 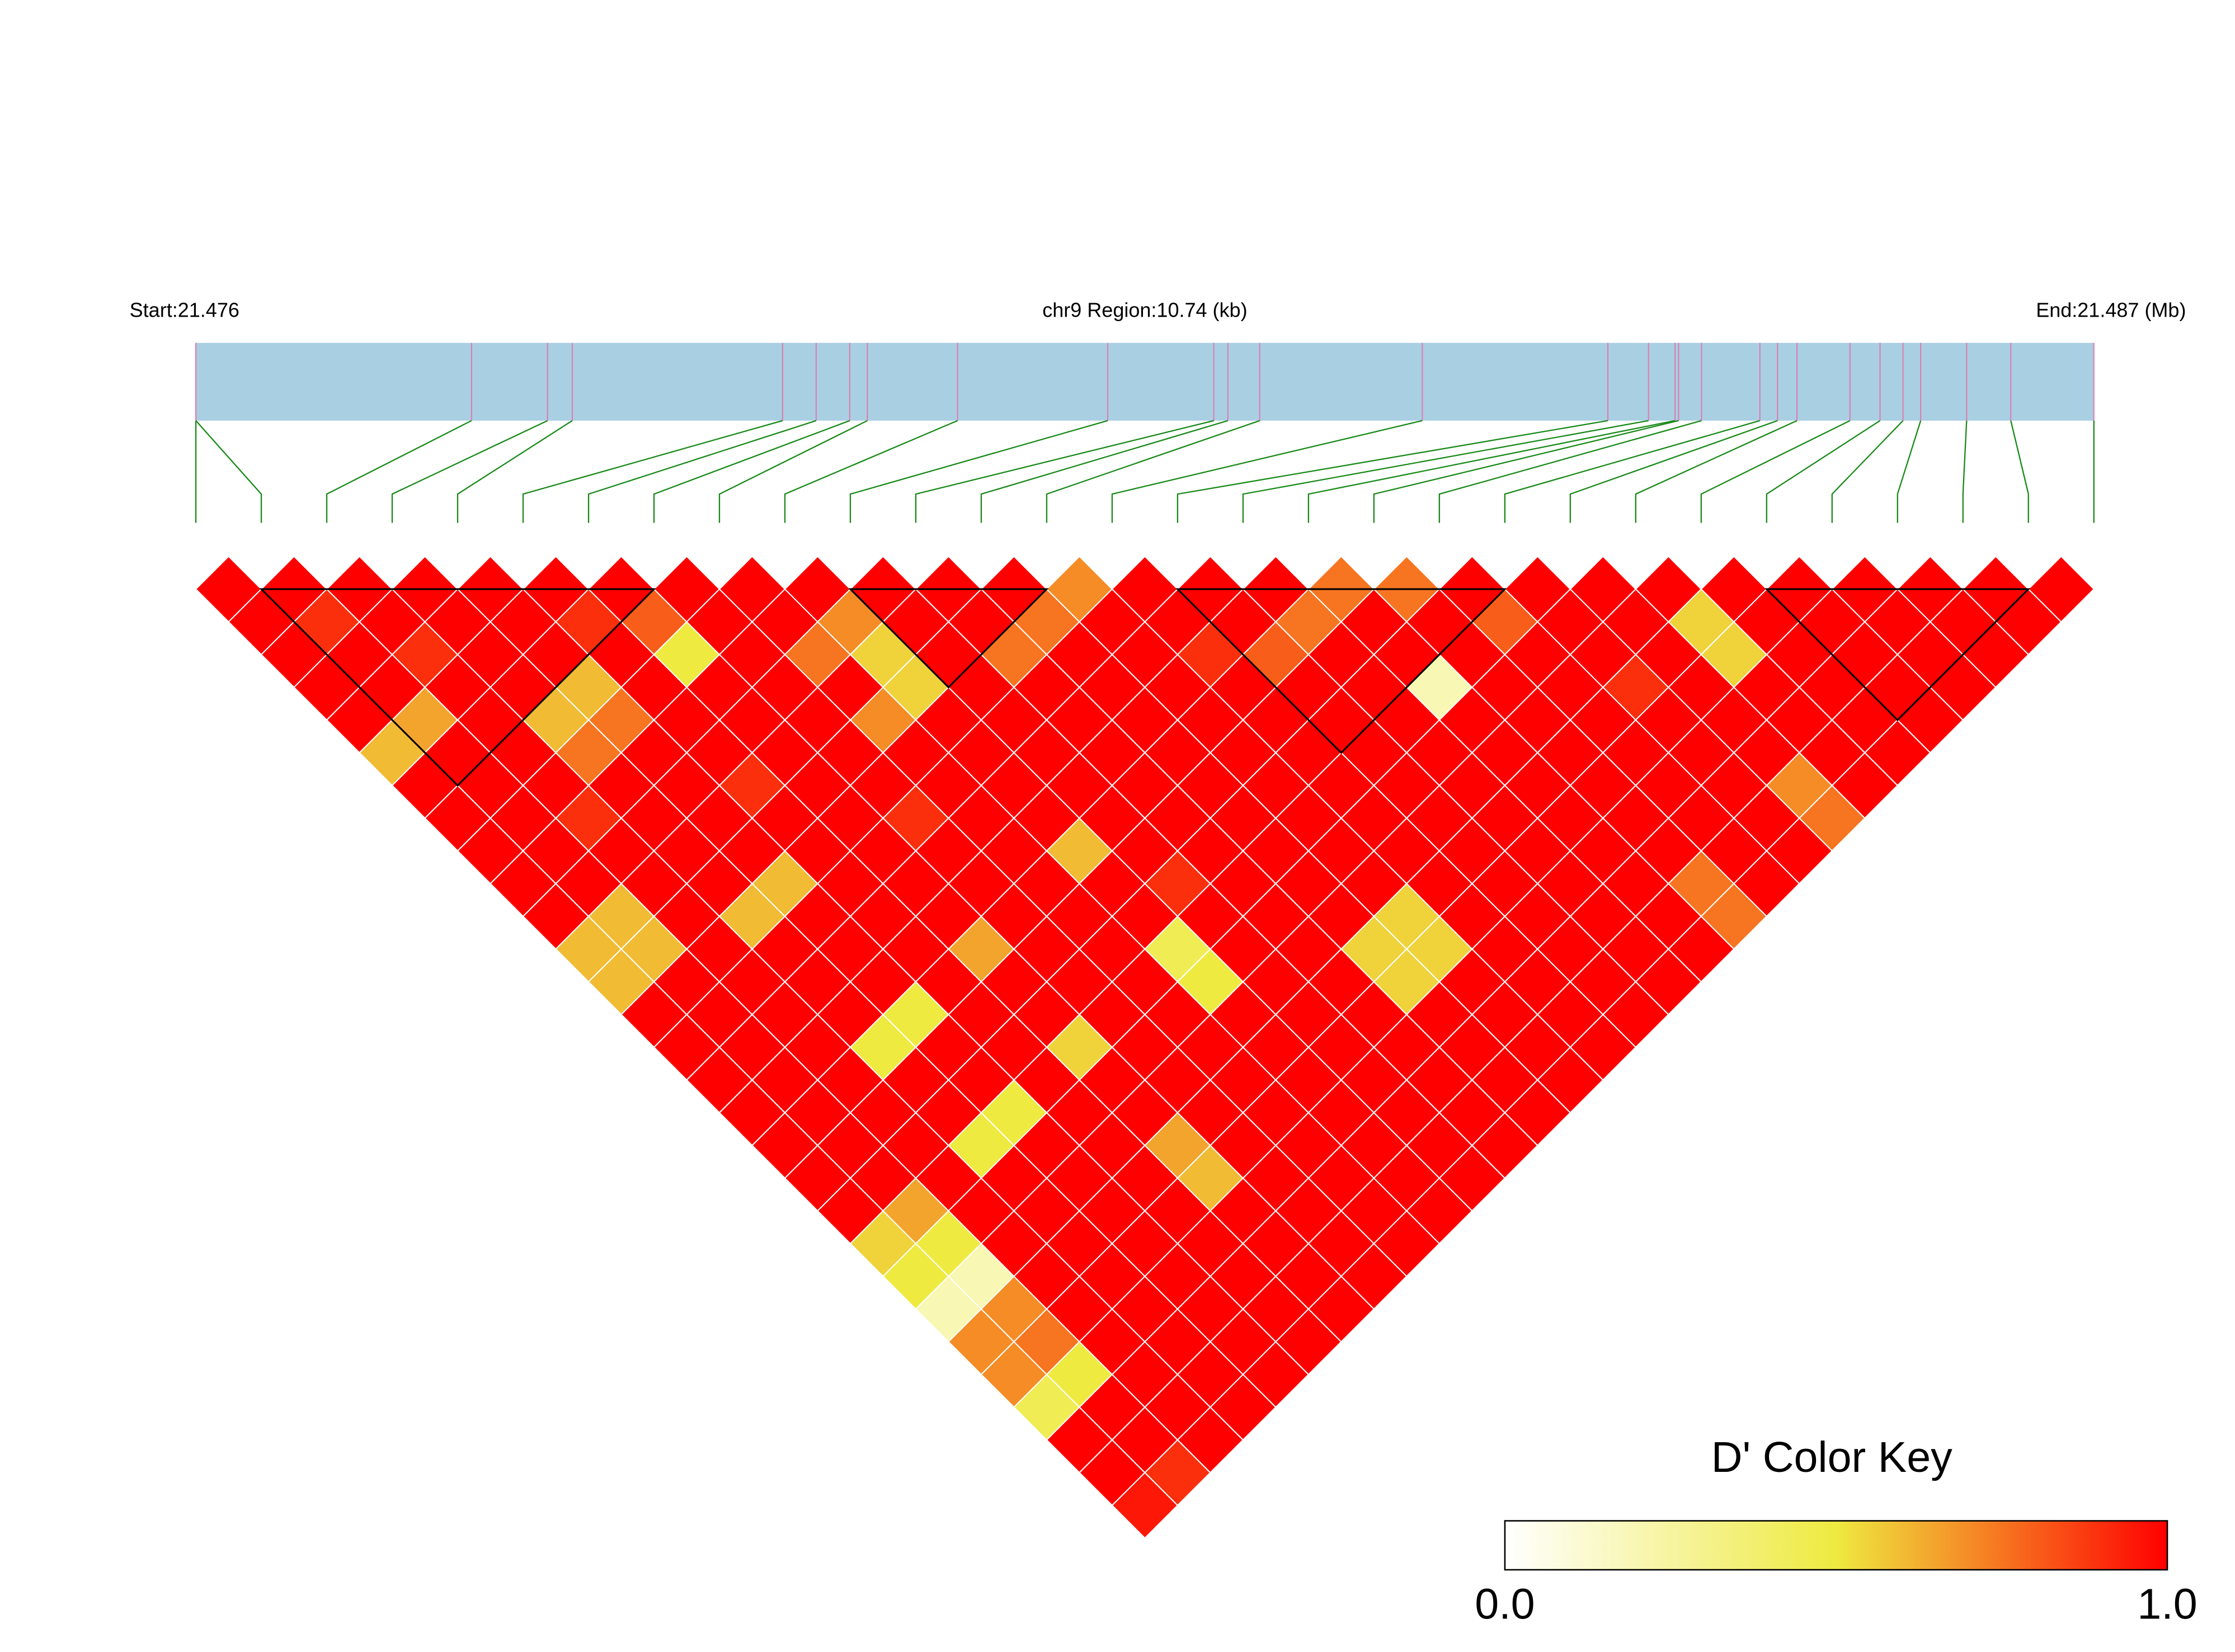 I want to click on region-label: chr9 Region:10.74 (kb), so click(x=1144, y=311).